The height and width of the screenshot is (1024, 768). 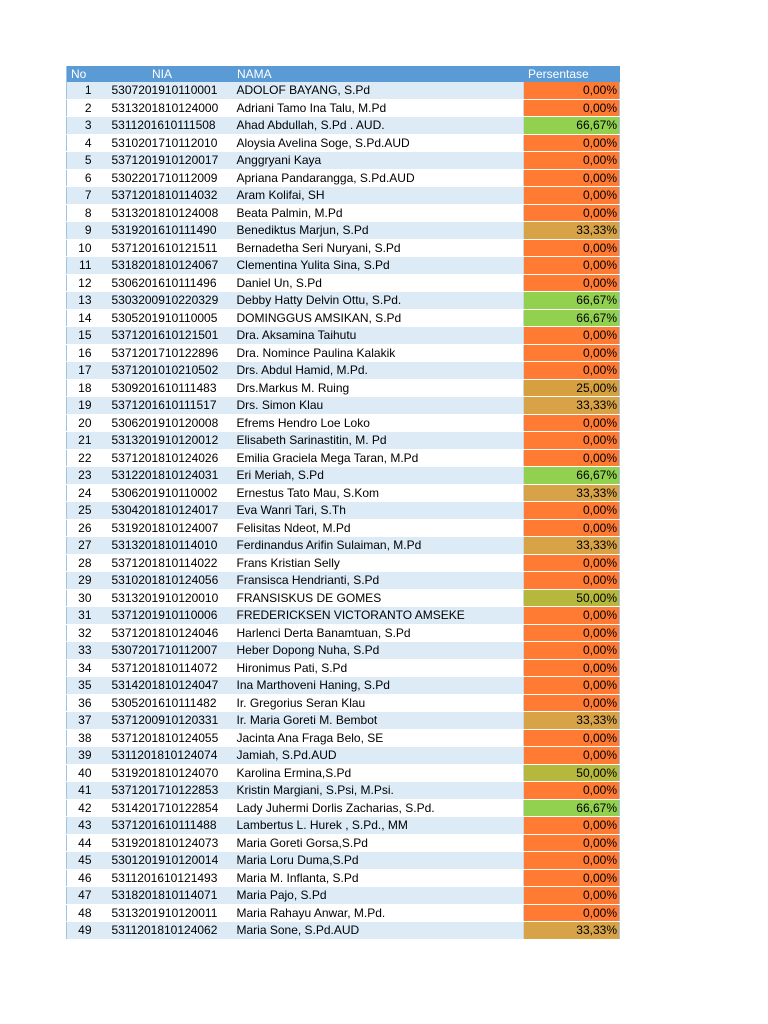 What do you see at coordinates (170, 195) in the screenshot?
I see `row-nia-cell: 5371201810114032` at bounding box center [170, 195].